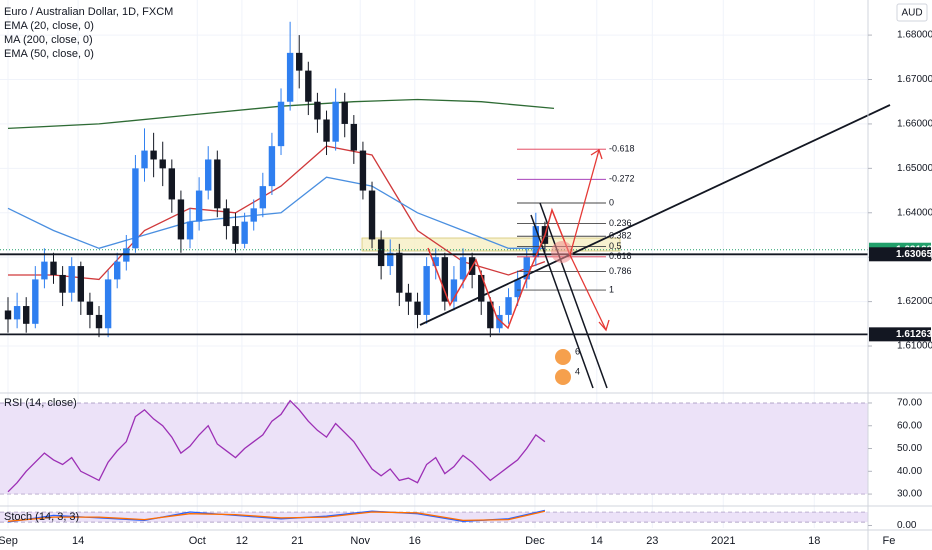  I want to click on x-tick-label: 21, so click(297, 541).